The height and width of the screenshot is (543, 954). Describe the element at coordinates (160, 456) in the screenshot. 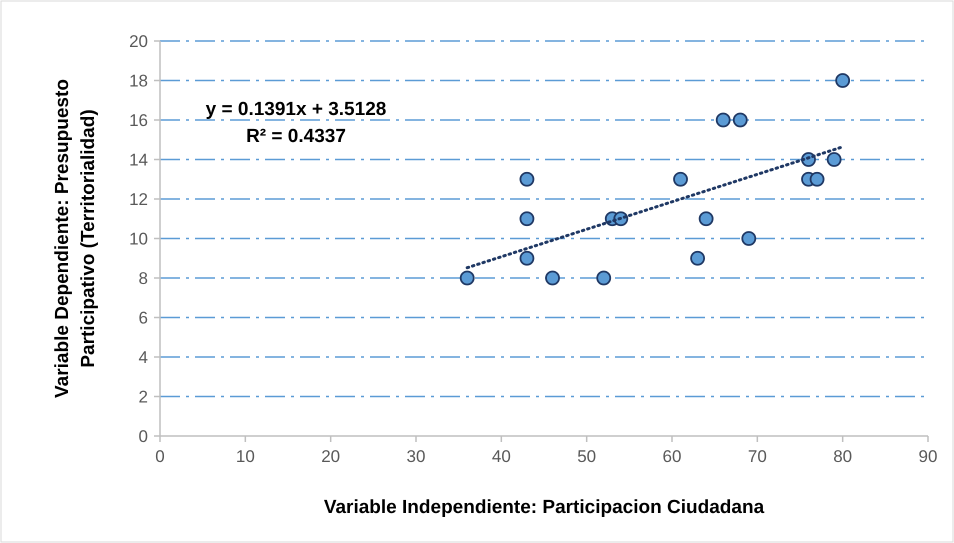

I see `x-tick-label: 0` at that location.